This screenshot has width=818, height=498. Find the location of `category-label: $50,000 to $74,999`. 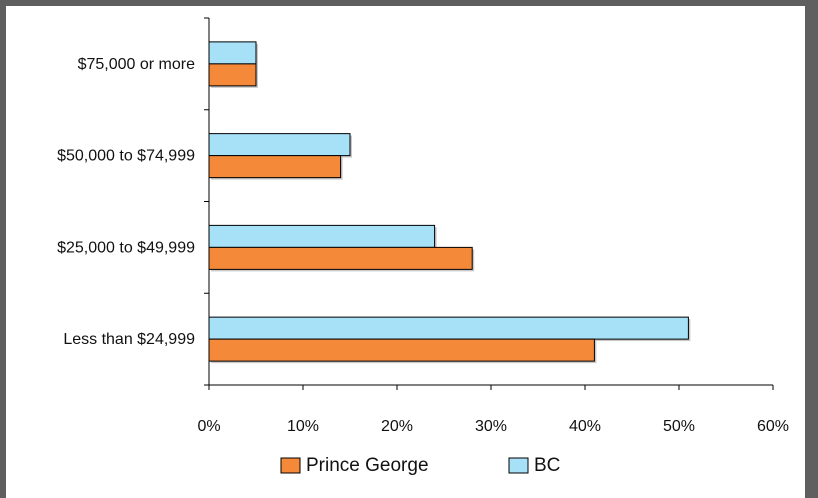

category-label: $50,000 to $74,999 is located at coordinates (126, 156).